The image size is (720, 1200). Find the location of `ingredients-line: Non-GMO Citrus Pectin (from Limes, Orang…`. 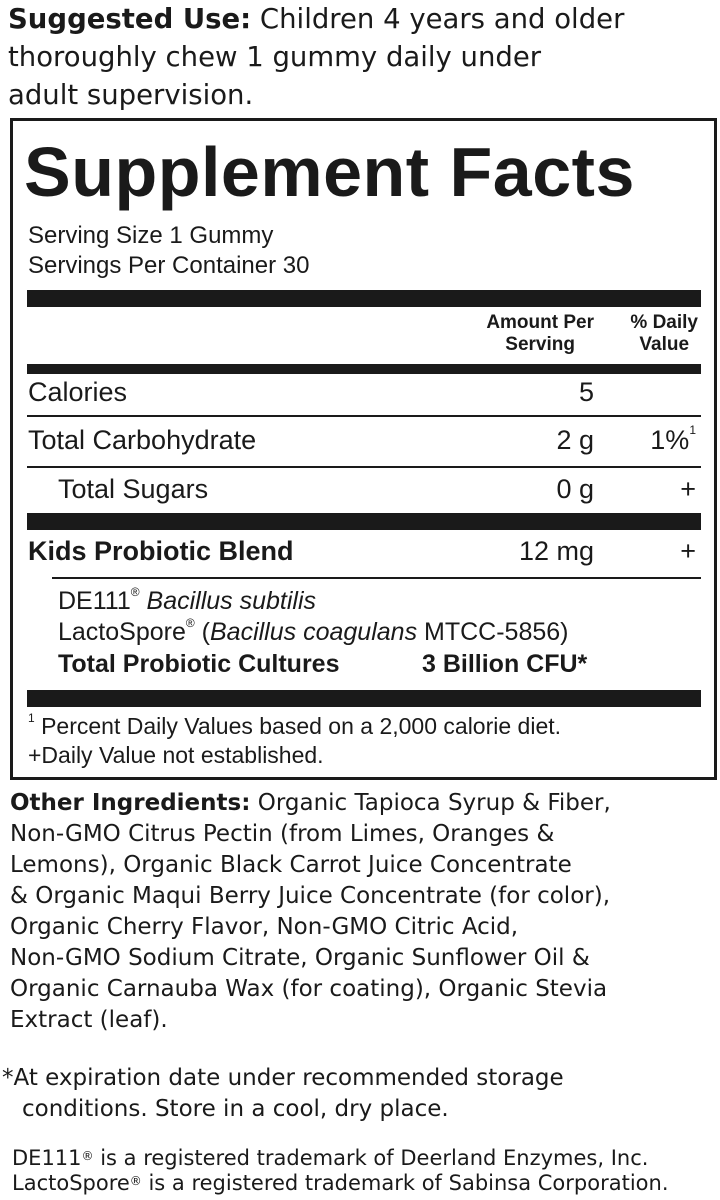

ingredients-line: Non-GMO Citrus Pectin (from Limes, Orang… is located at coordinates (282, 834).